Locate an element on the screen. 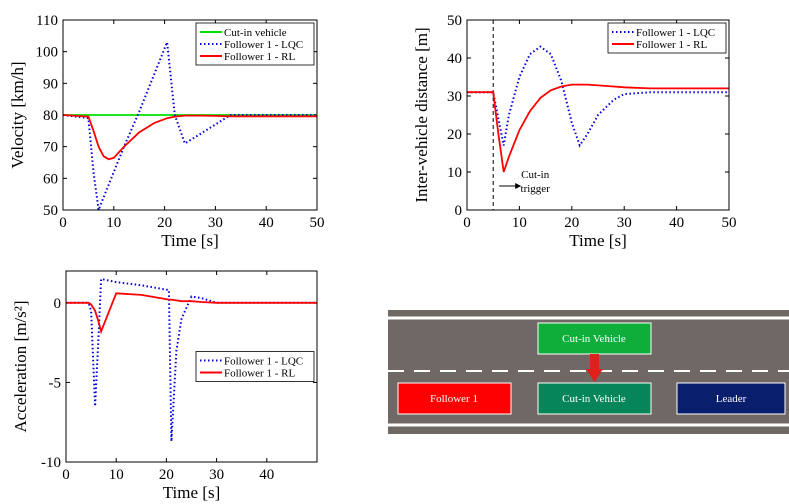 The width and height of the screenshot is (789, 504). y-tick-label: 20 is located at coordinates (454, 135).